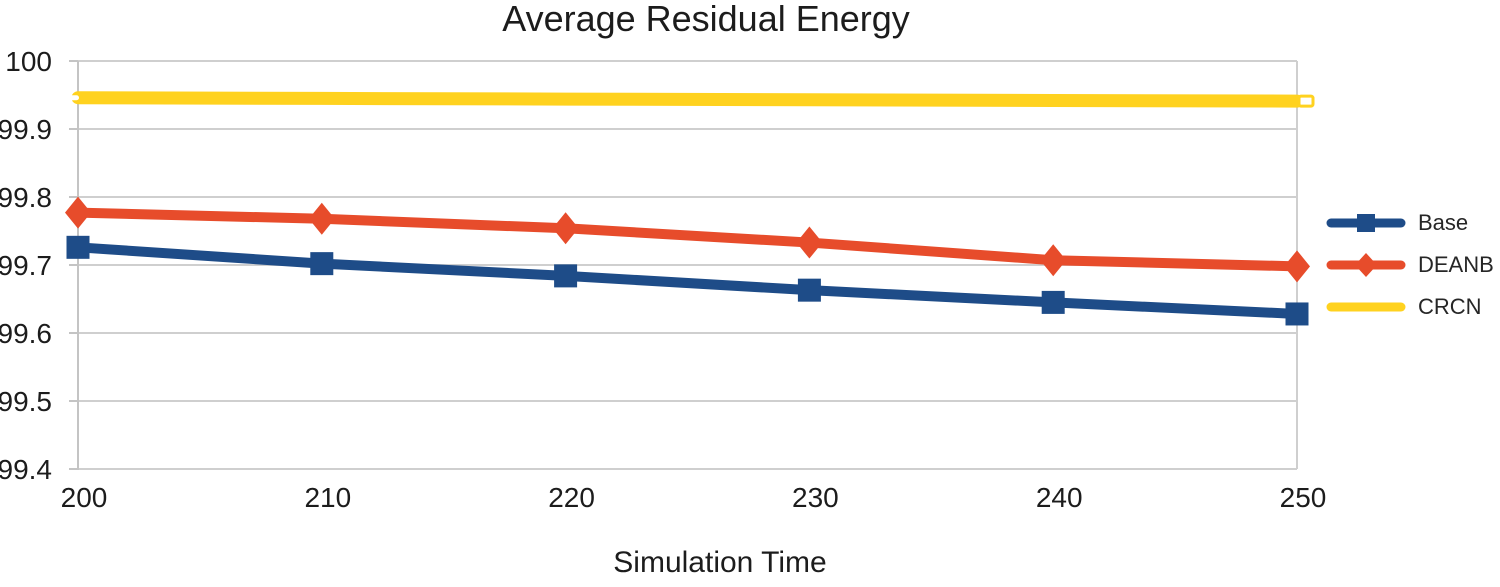 Image resolution: width=1500 pixels, height=587 pixels. I want to click on x-tick-label: 210, so click(327, 497).